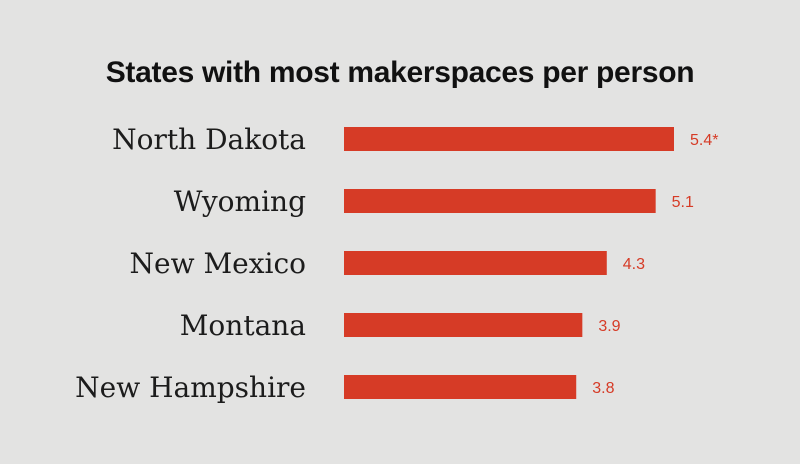 The image size is (800, 464). What do you see at coordinates (609, 326) in the screenshot?
I see `value-label: 3.9` at bounding box center [609, 326].